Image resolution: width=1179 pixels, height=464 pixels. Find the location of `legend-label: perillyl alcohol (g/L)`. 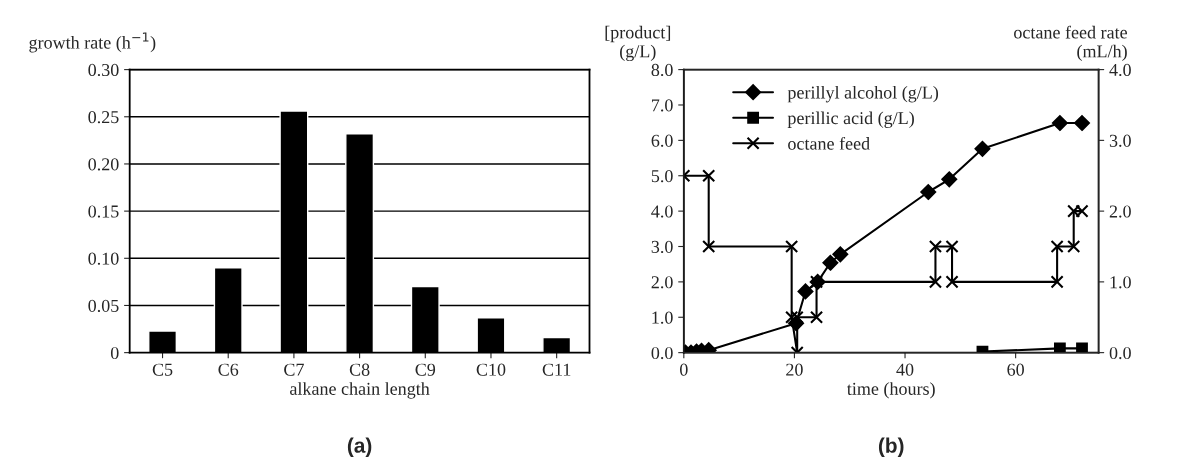

legend-label: perillyl alcohol (g/L) is located at coordinates (863, 94).